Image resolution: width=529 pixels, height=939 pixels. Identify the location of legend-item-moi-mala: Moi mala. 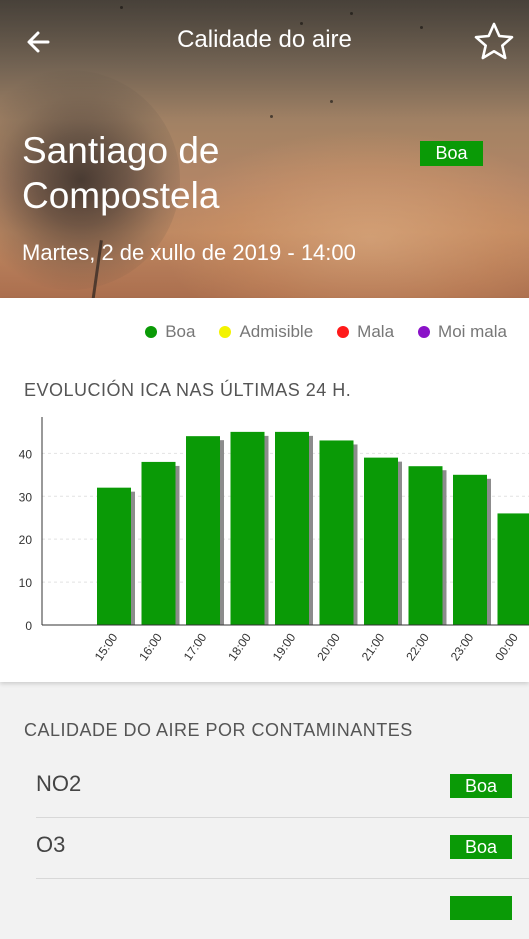
(462, 332).